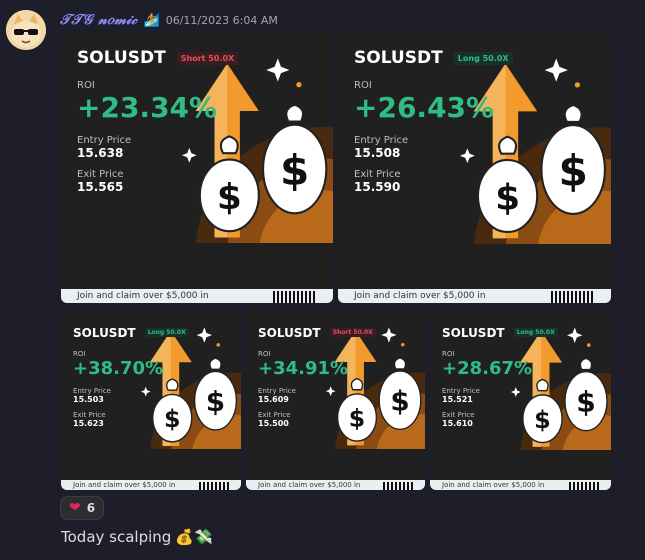 The width and height of the screenshot is (645, 560). Describe the element at coordinates (82, 508) in the screenshot. I see `reaction-heart: ❤ 6` at that location.